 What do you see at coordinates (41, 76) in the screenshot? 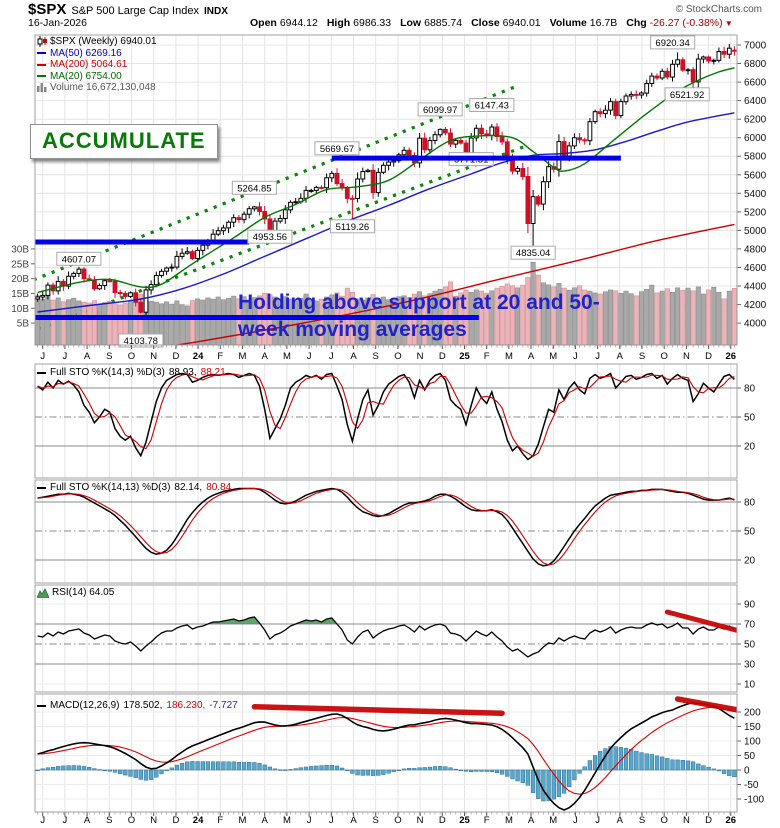
I see `ma20-swatch-icon` at bounding box center [41, 76].